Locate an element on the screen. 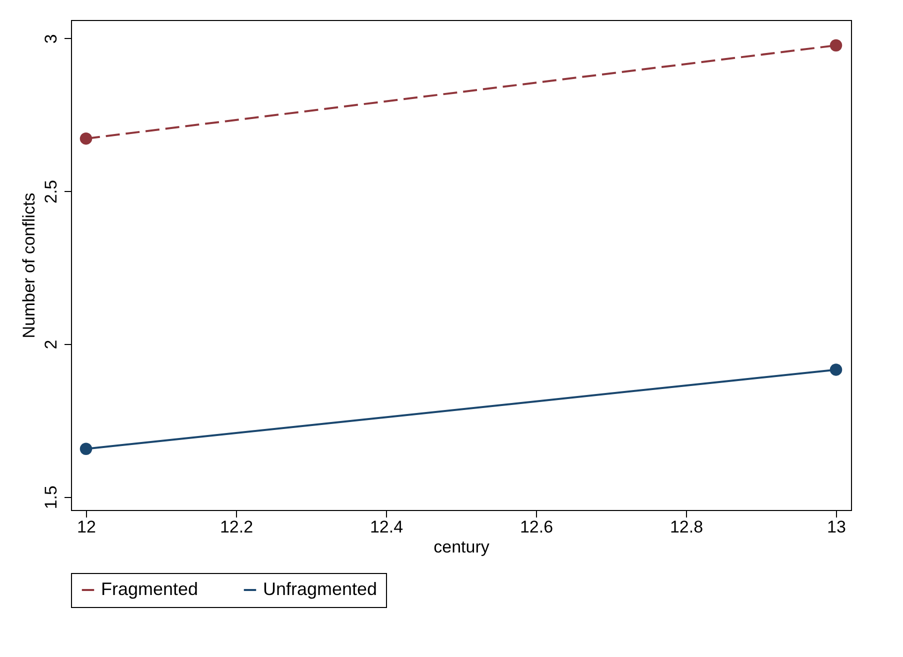 The image size is (903, 657). y-tick-label: 2 is located at coordinates (51, 345).